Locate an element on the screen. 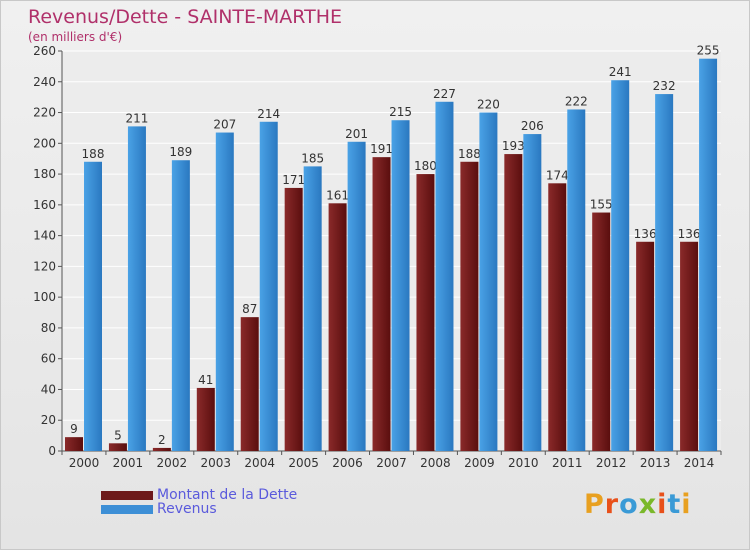 This screenshot has height=550, width=750. data-label-dette: 9 is located at coordinates (74, 429).